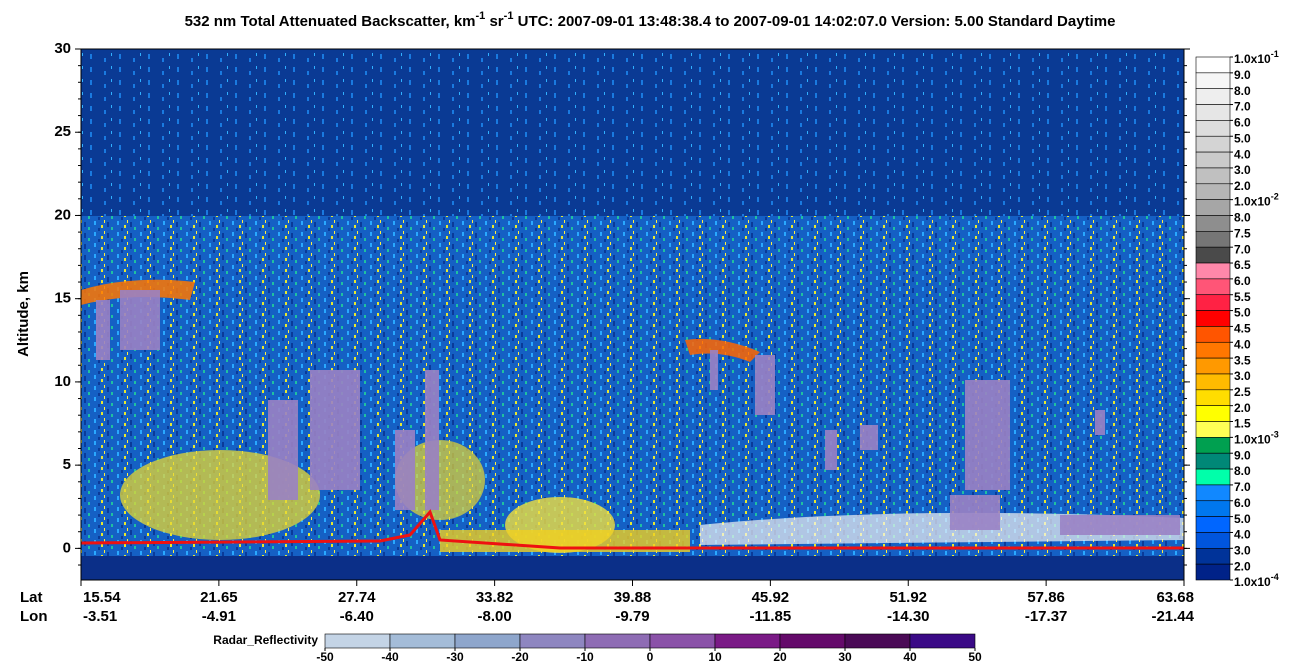 Image resolution: width=1300 pixels, height=667 pixels. What do you see at coordinates (330, 21) in the screenshot?
I see `title-text: 532 nm Total Attenuated Backscatter, km` at bounding box center [330, 21].